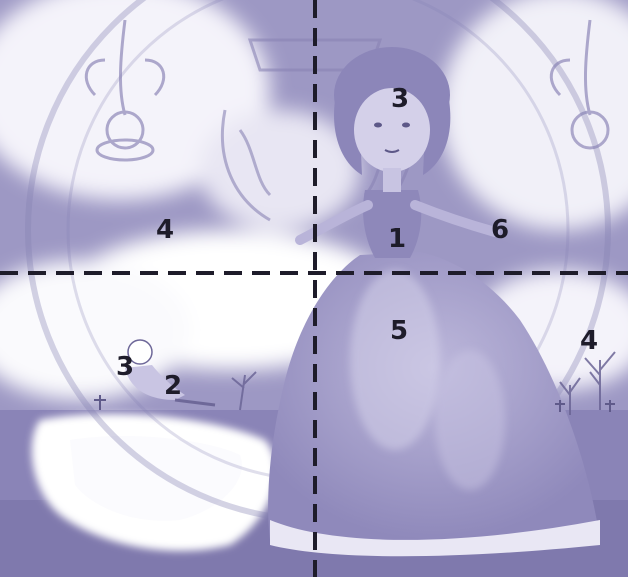  I want to click on region-marker-3-top: 3, so click(400, 99).